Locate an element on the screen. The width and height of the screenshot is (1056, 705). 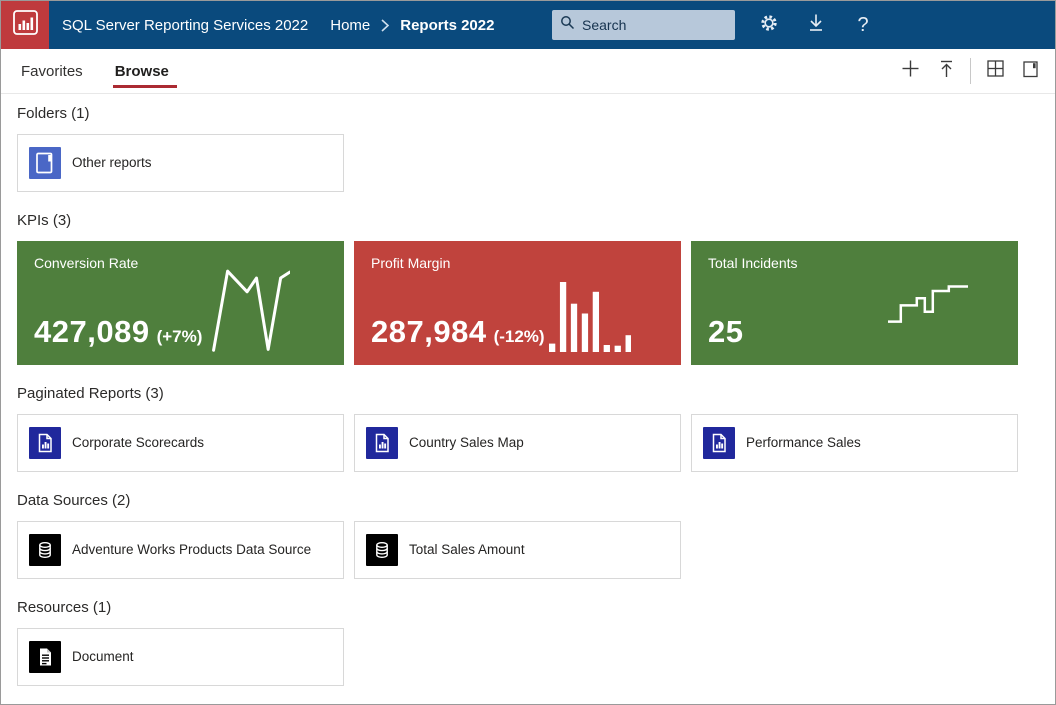
toolbar-actions is located at coordinates (970, 71).